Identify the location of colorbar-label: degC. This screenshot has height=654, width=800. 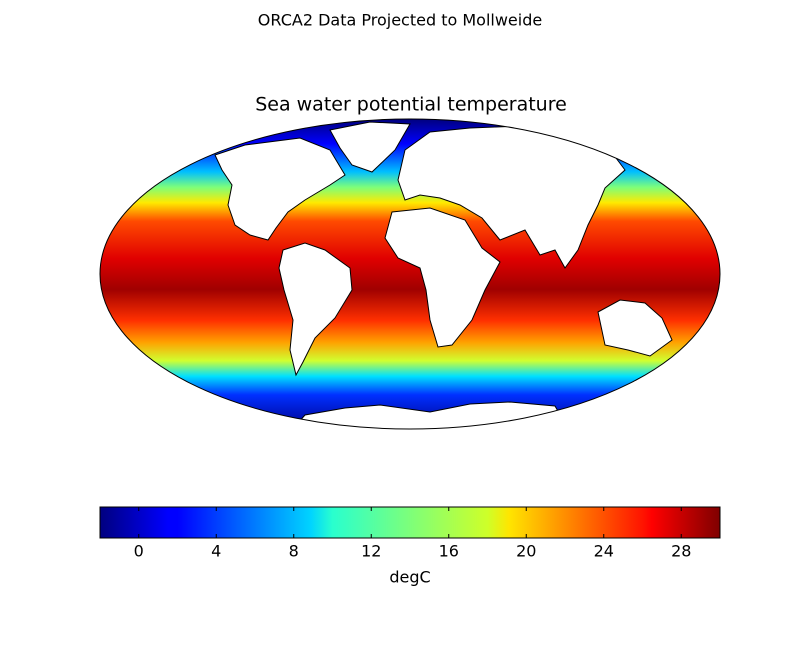
(409, 577).